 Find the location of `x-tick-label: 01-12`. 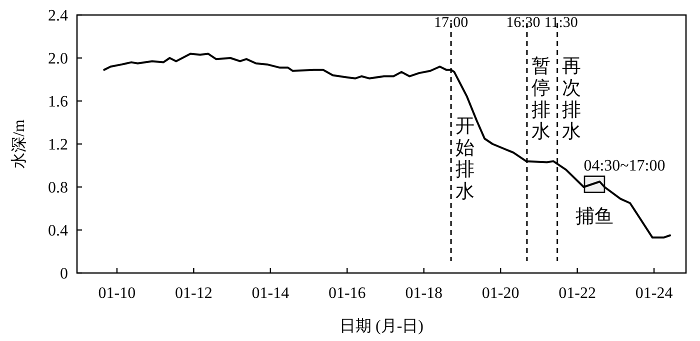

x-tick-label: 01-12 is located at coordinates (193, 293).